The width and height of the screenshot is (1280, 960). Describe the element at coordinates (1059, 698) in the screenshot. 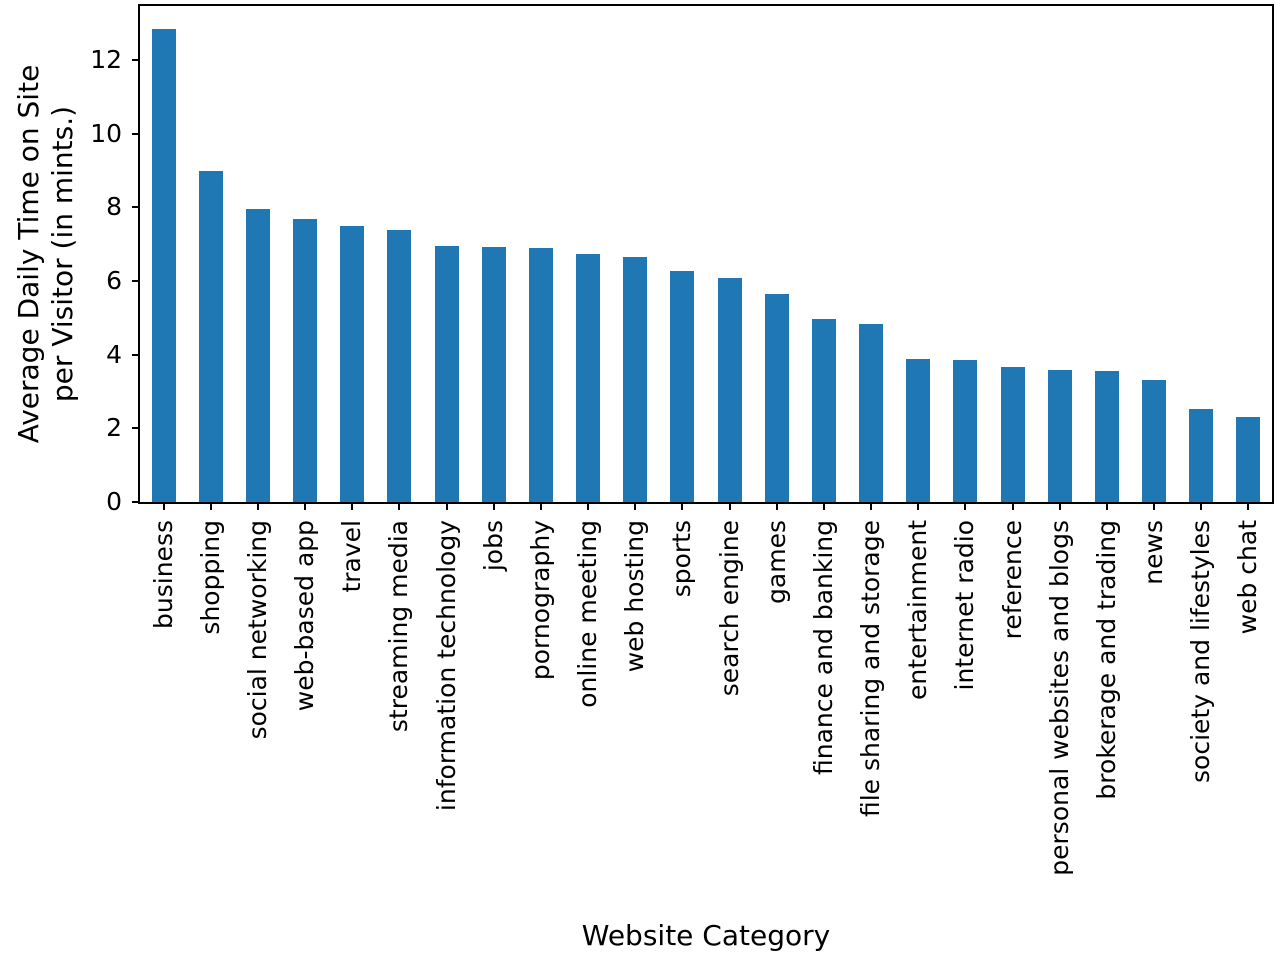

I see `x-tick-label: personal websites and blogs` at that location.